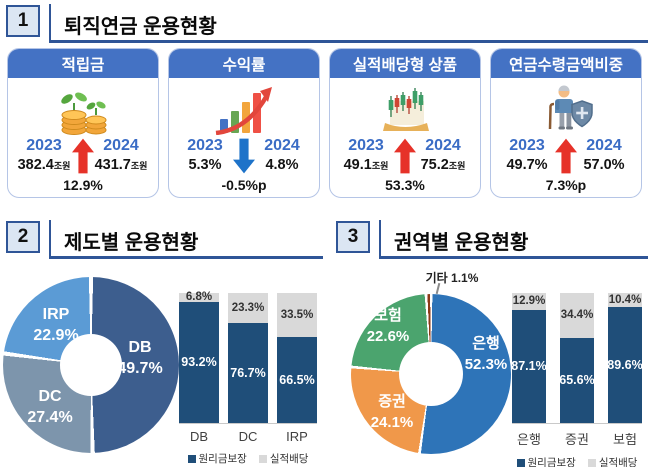  I want to click on up-arrow-icon, so click(405, 158).